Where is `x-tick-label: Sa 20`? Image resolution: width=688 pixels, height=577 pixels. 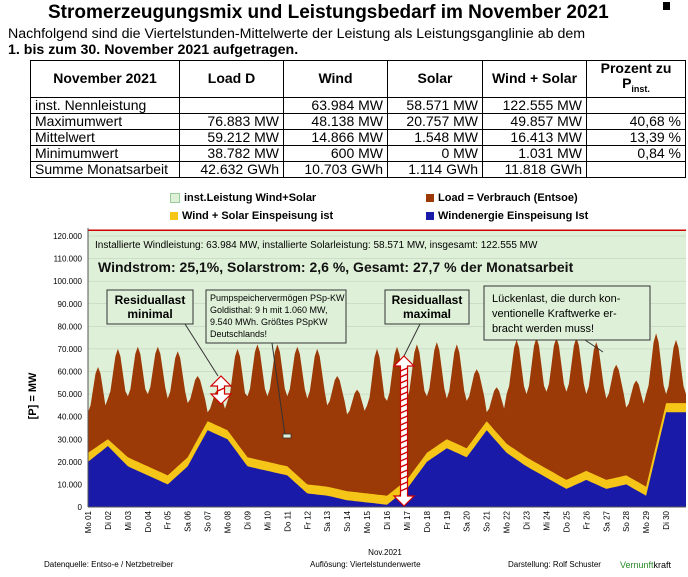
x-tick-label: Sa 20 is located at coordinates (467, 520).